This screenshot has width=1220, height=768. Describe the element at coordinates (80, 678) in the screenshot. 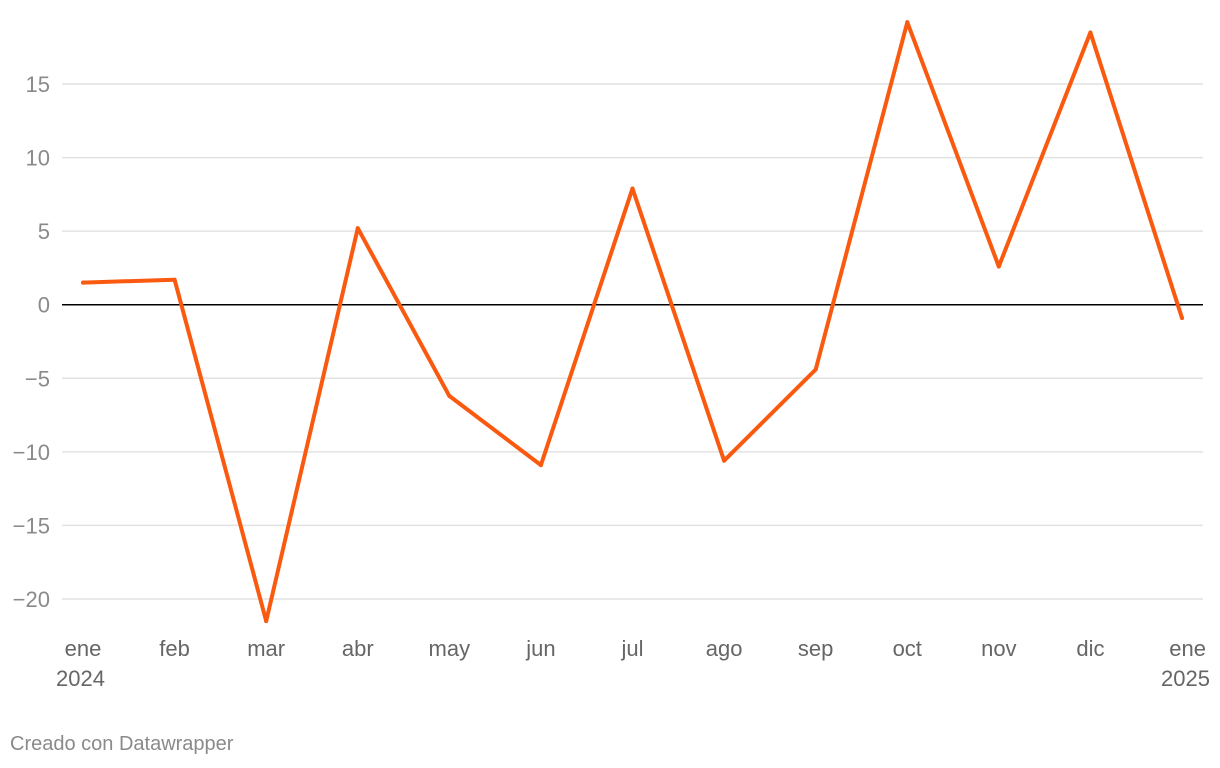

I see `x-tick-year-label: 2024` at that location.